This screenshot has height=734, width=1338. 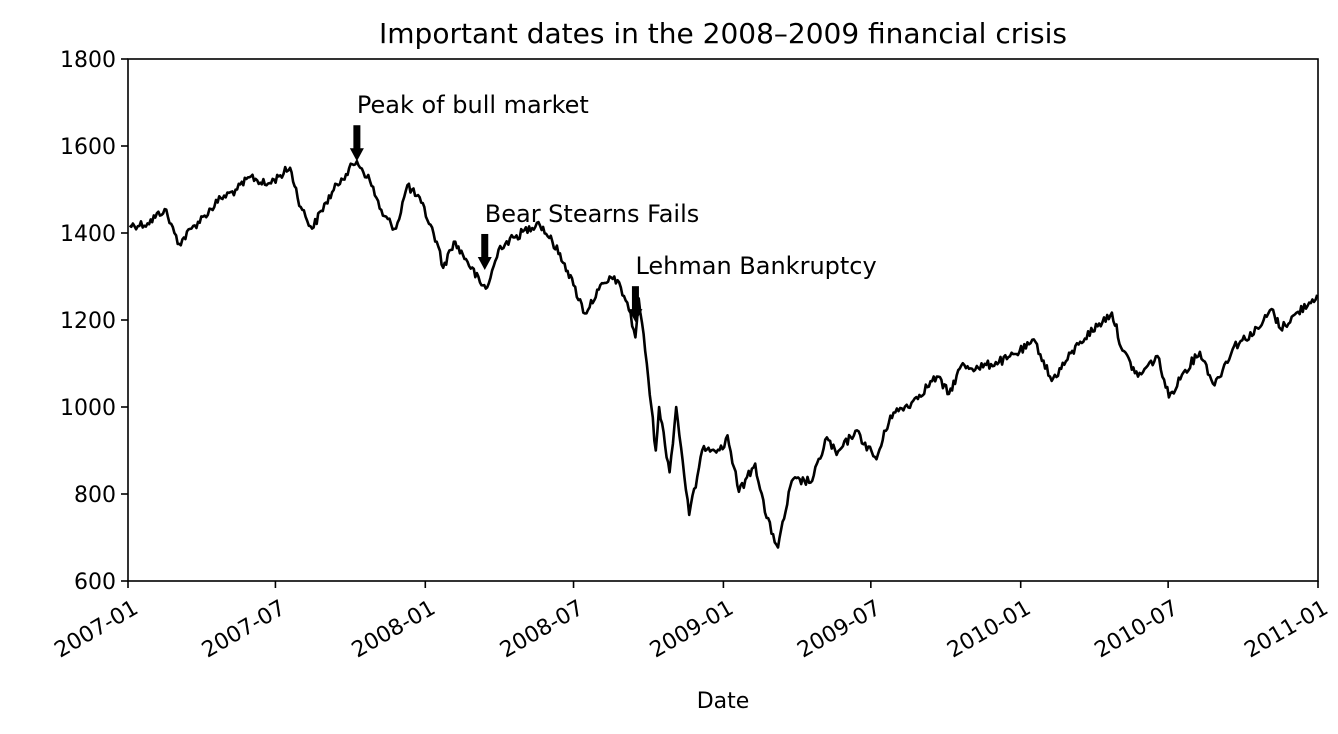 I want to click on x-tick-label: 2011-01, so click(x=1286, y=630).